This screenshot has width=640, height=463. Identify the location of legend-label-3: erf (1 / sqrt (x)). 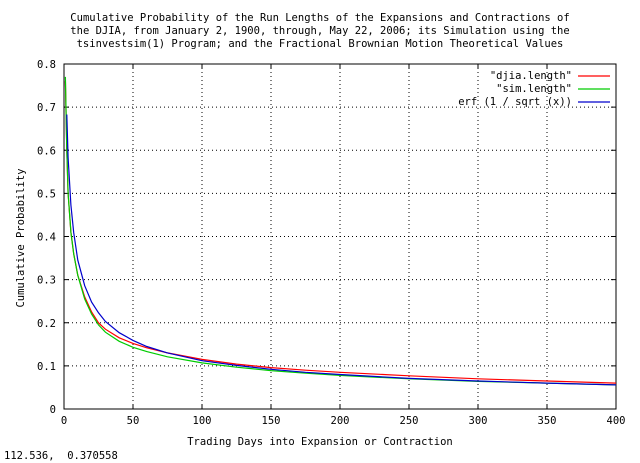
(515, 102).